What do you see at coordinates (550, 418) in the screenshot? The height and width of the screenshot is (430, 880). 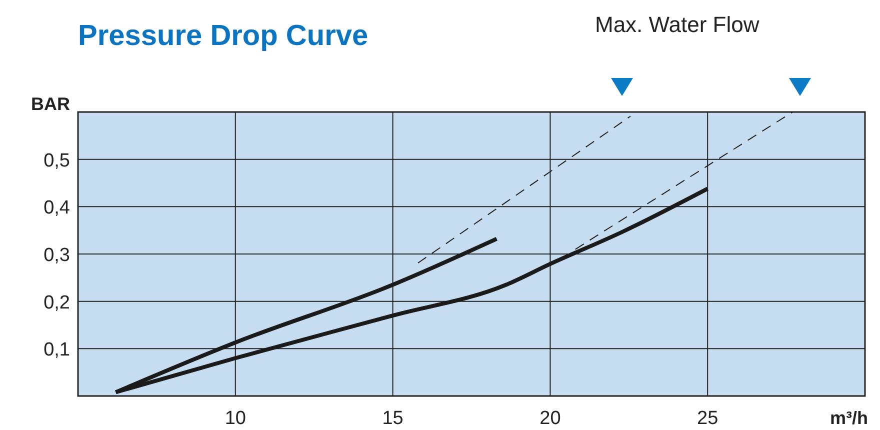 I see `x-tick-label: 20` at bounding box center [550, 418].